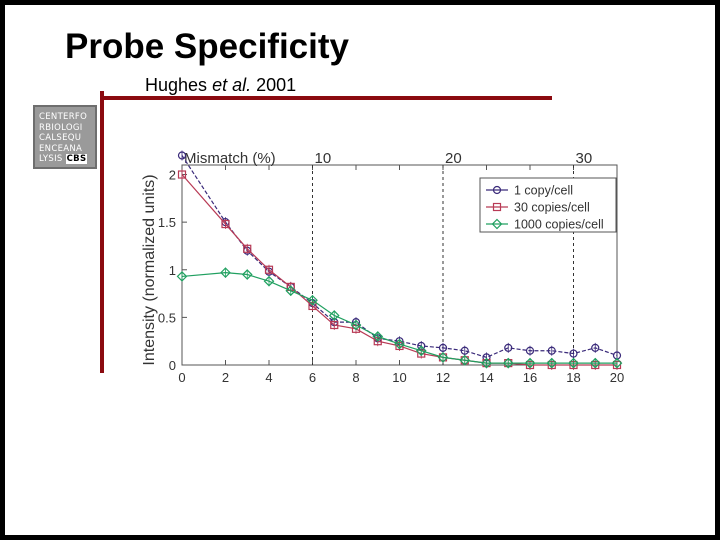 The width and height of the screenshot is (720, 540). I want to click on logo-line: LYSIS CBS, so click(65, 159).